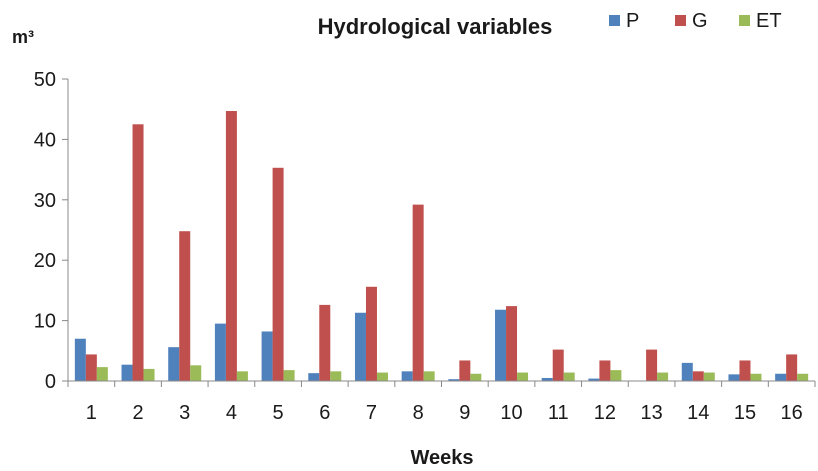 The width and height of the screenshot is (818, 471). Describe the element at coordinates (51, 231) in the screenshot. I see `y-axis-ticks: 0 10 20 30 40 50` at that location.